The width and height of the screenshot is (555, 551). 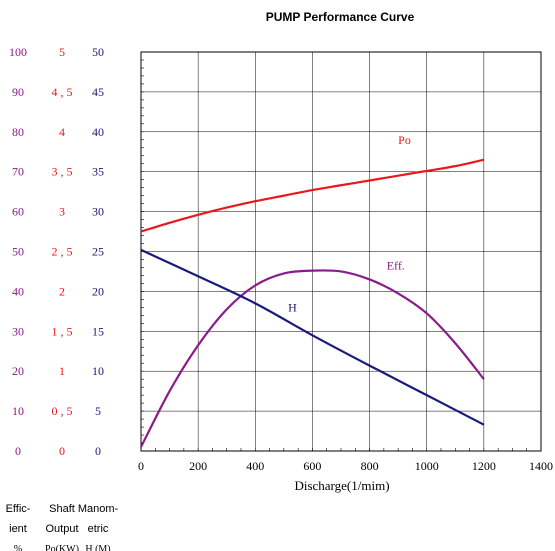 What do you see at coordinates (98, 212) in the screenshot?
I see `y-tick-label-h: 30` at bounding box center [98, 212].